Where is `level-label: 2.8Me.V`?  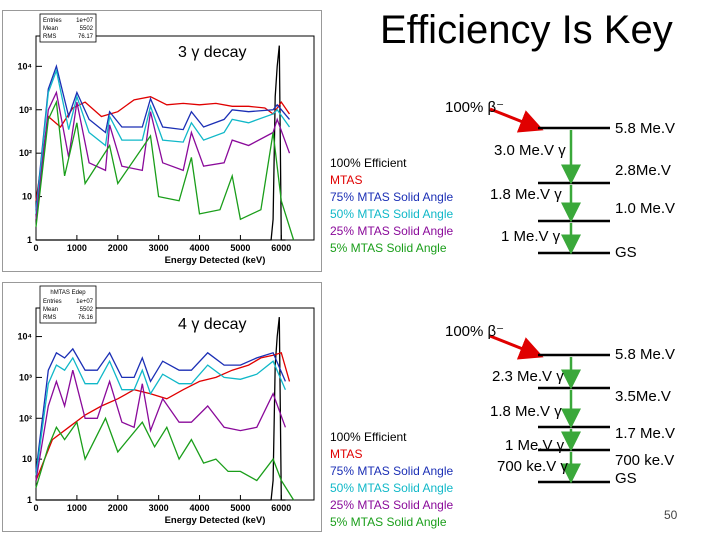 level-label: 2.8Me.V is located at coordinates (643, 170).